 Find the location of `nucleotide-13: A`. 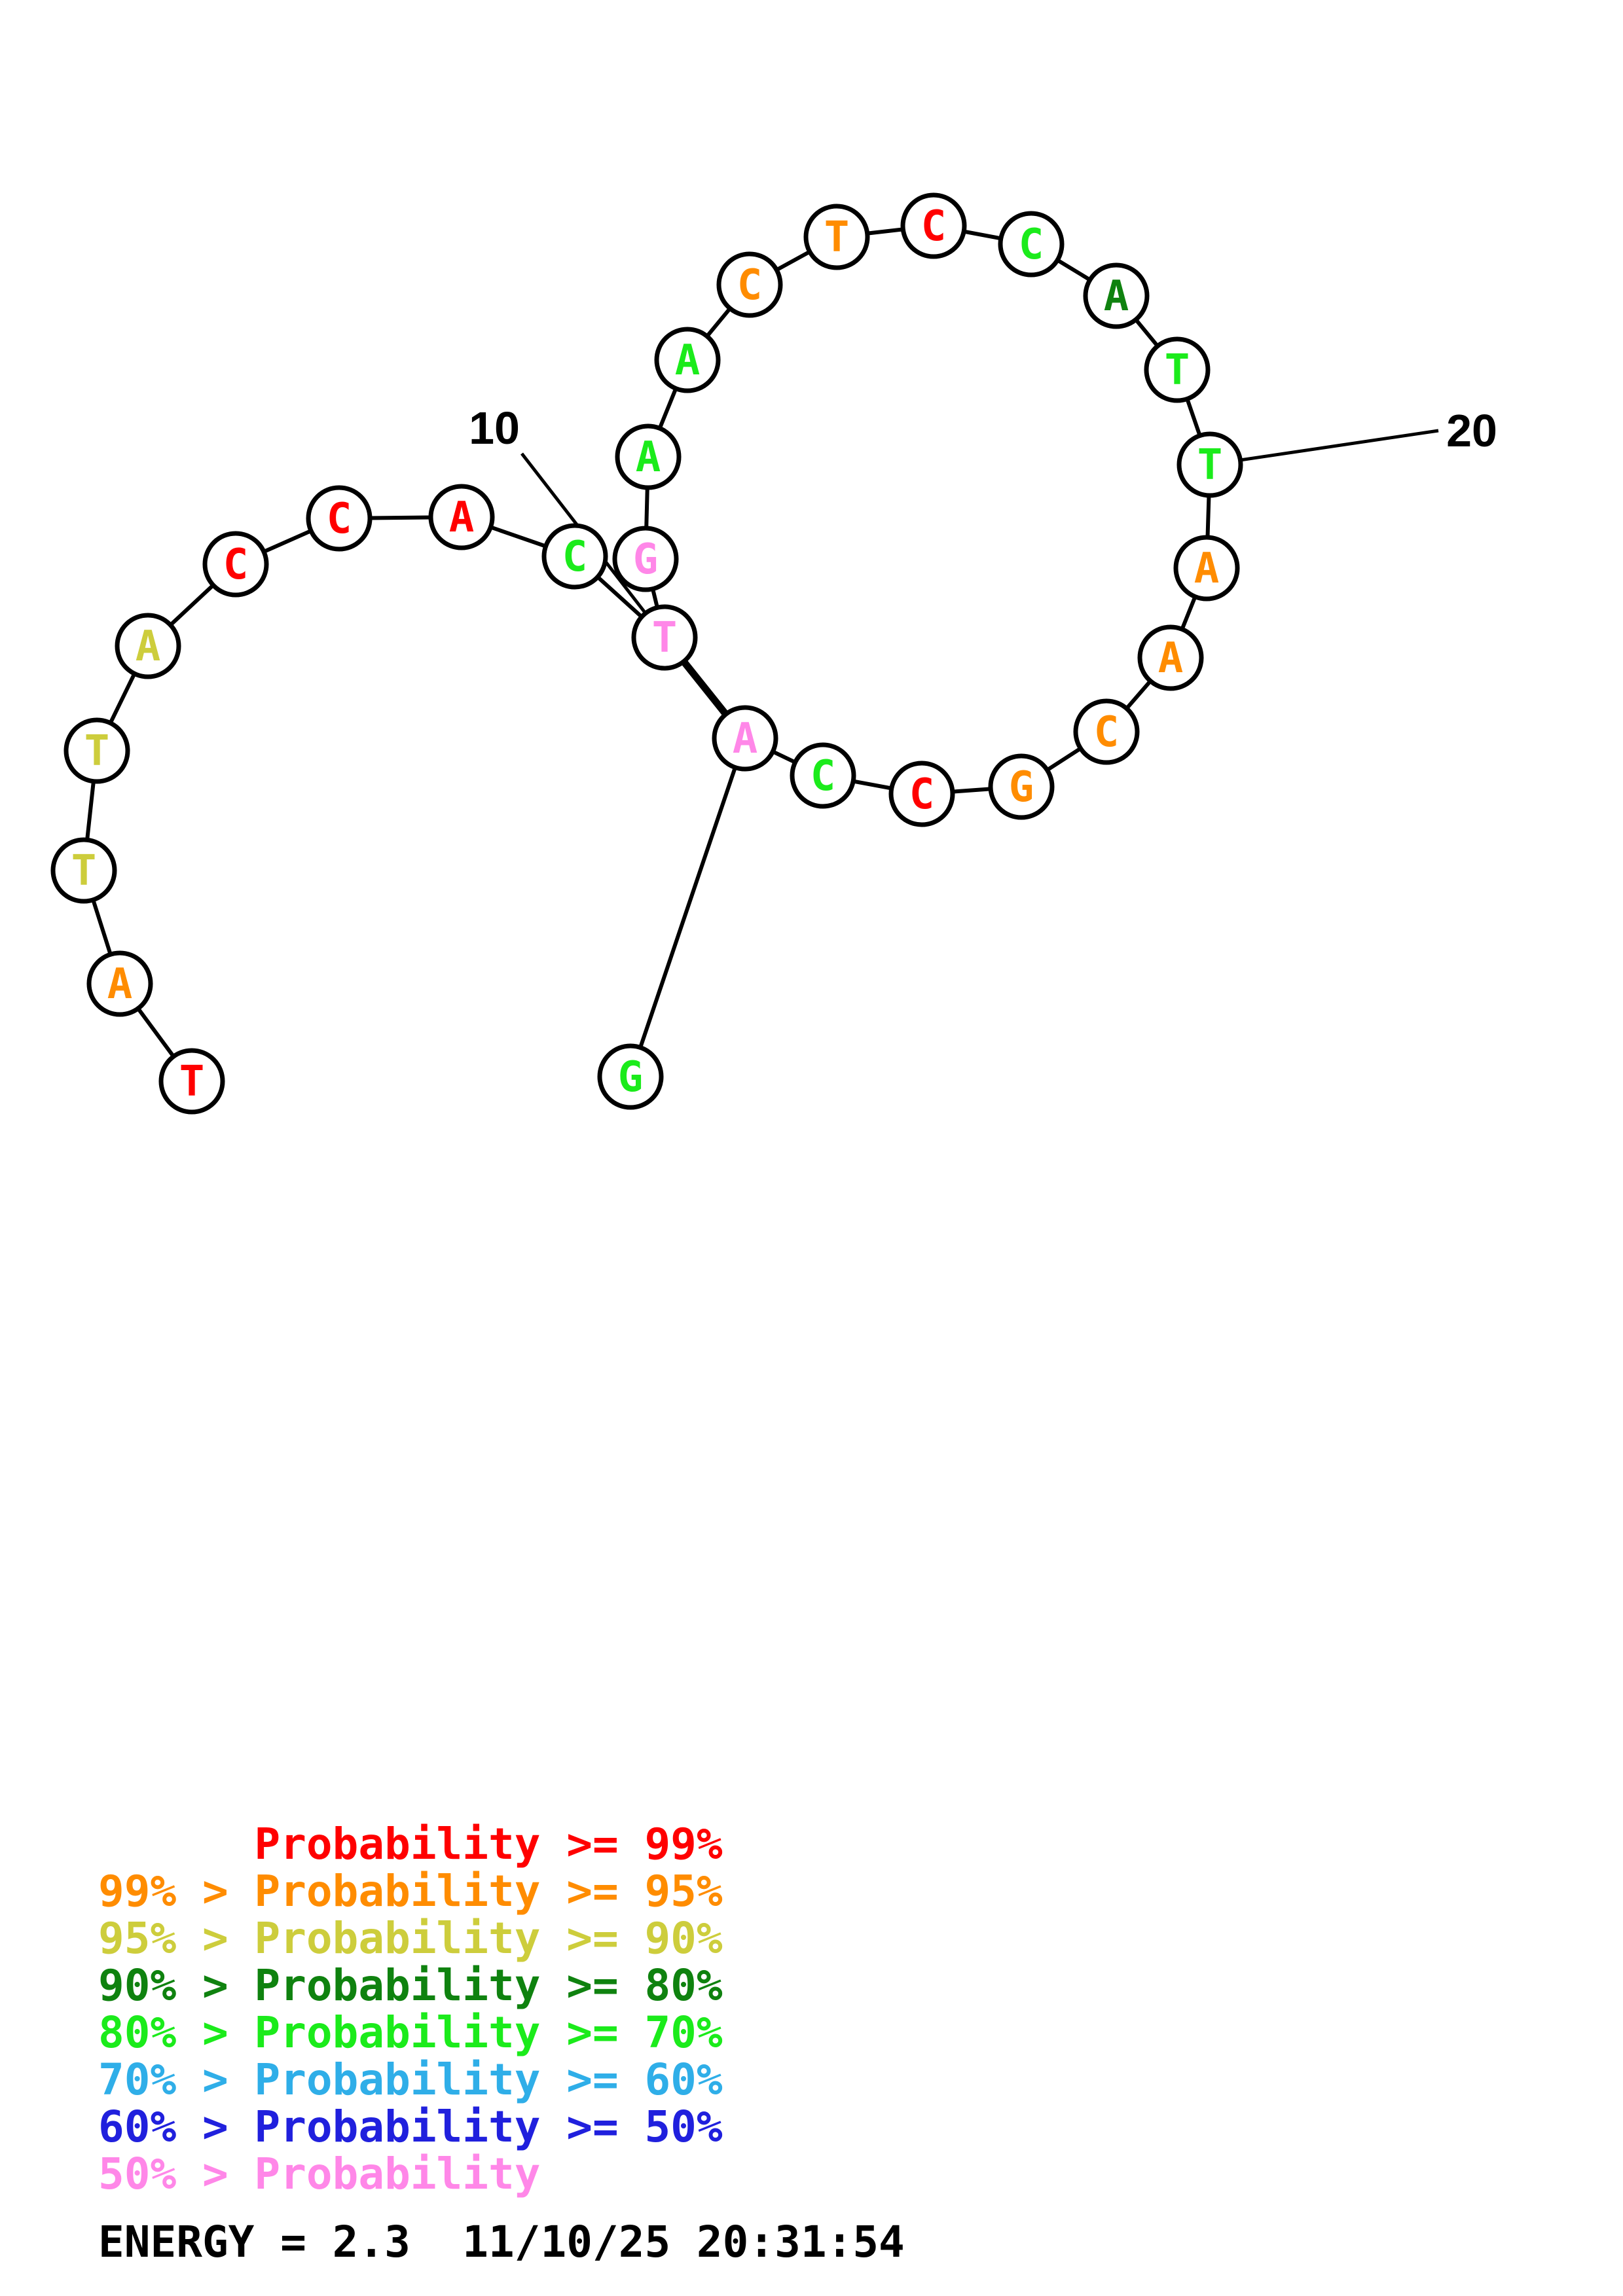

nucleotide-13: A is located at coordinates (687, 360).